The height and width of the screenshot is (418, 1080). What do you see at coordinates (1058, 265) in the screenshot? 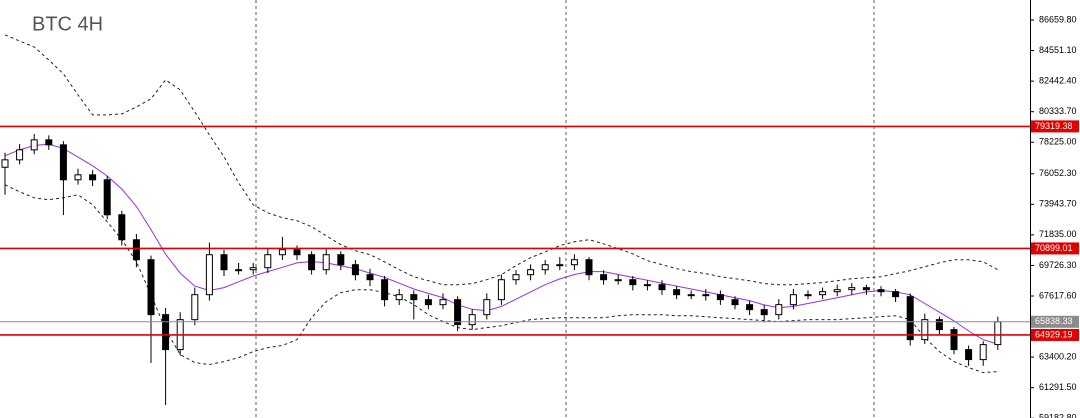
I see `y-tick-label: 69726.30` at bounding box center [1058, 265].